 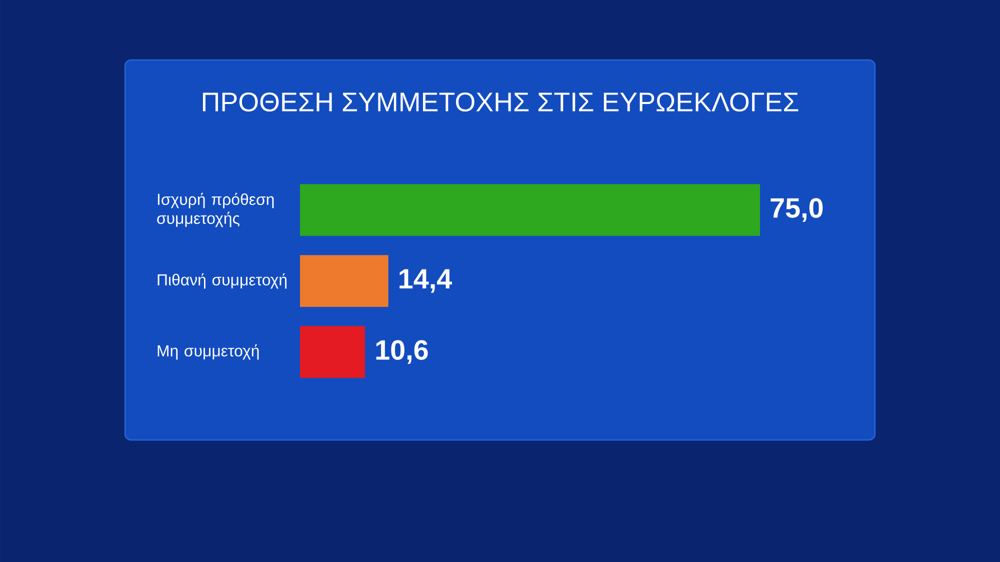 I want to click on chart-title: ΠΡΟΘΕΣΗ ΣΥΜΜΕΤΟΧΗΣ ΣΤΙΣ ΕΥΡΩΕΚΛΟΓΕΣ, so click(x=500, y=102).